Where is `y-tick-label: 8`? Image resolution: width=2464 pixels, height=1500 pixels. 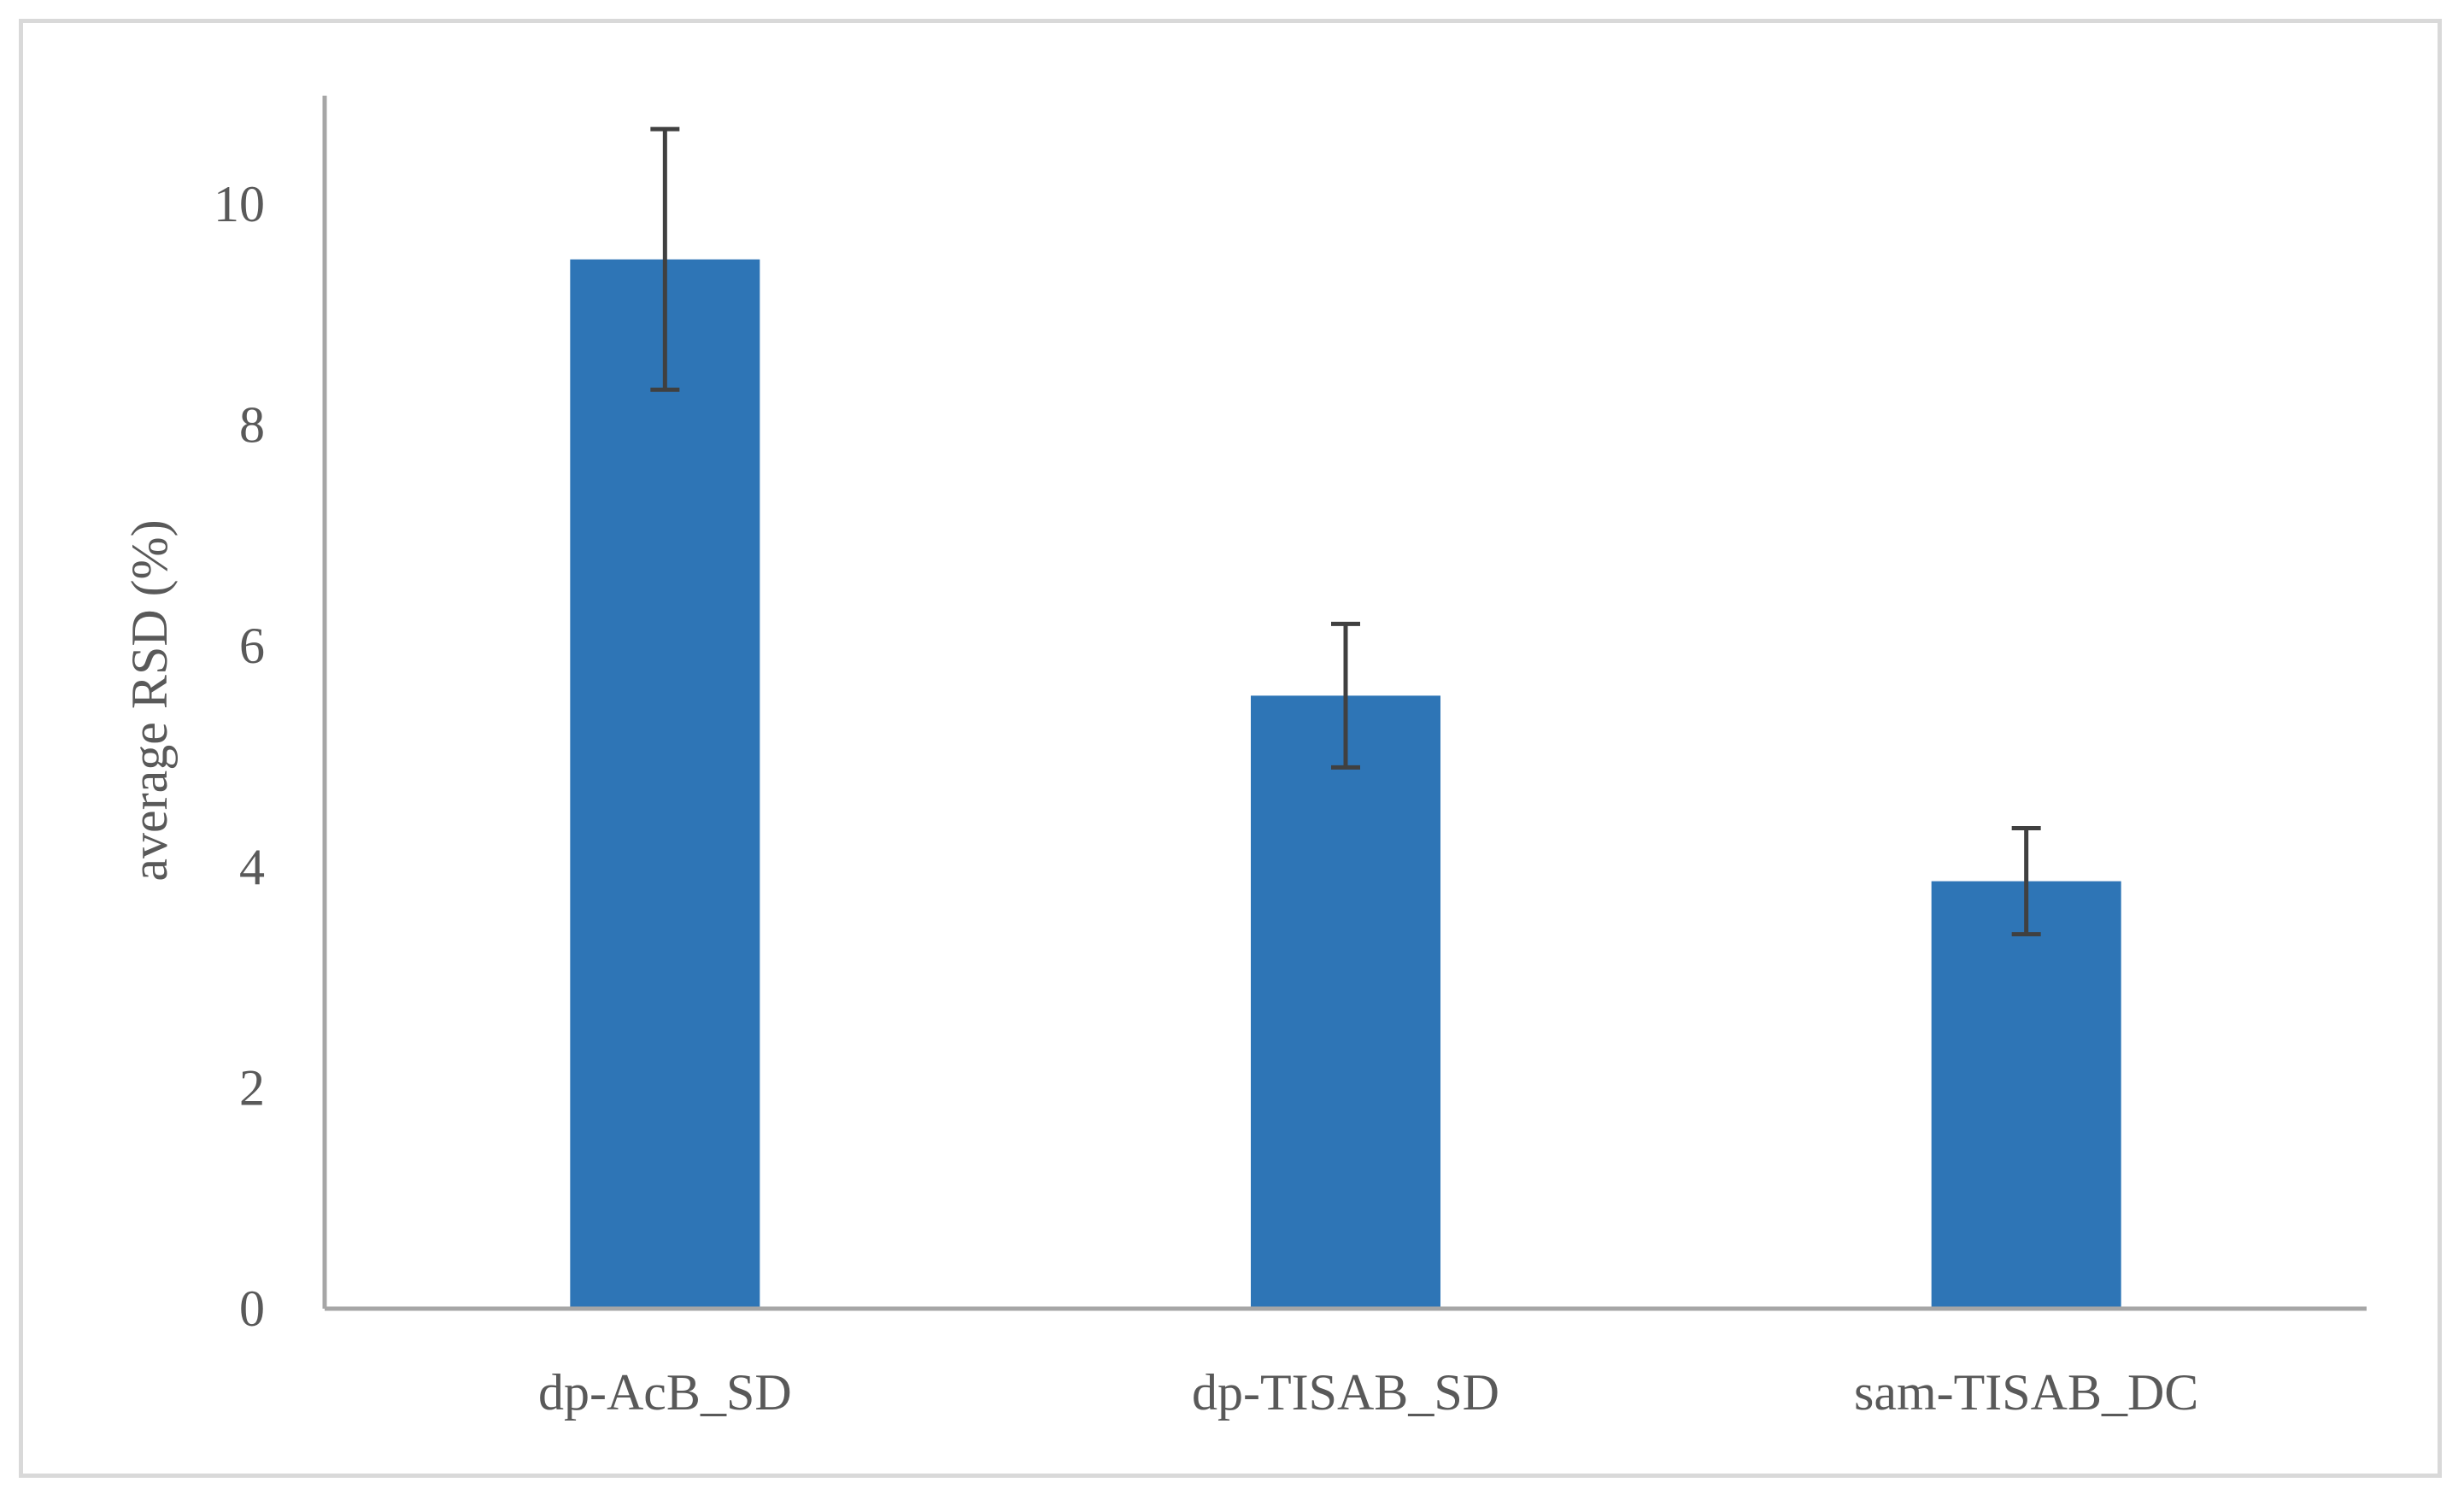
y-tick-label: 8 is located at coordinates (252, 426).